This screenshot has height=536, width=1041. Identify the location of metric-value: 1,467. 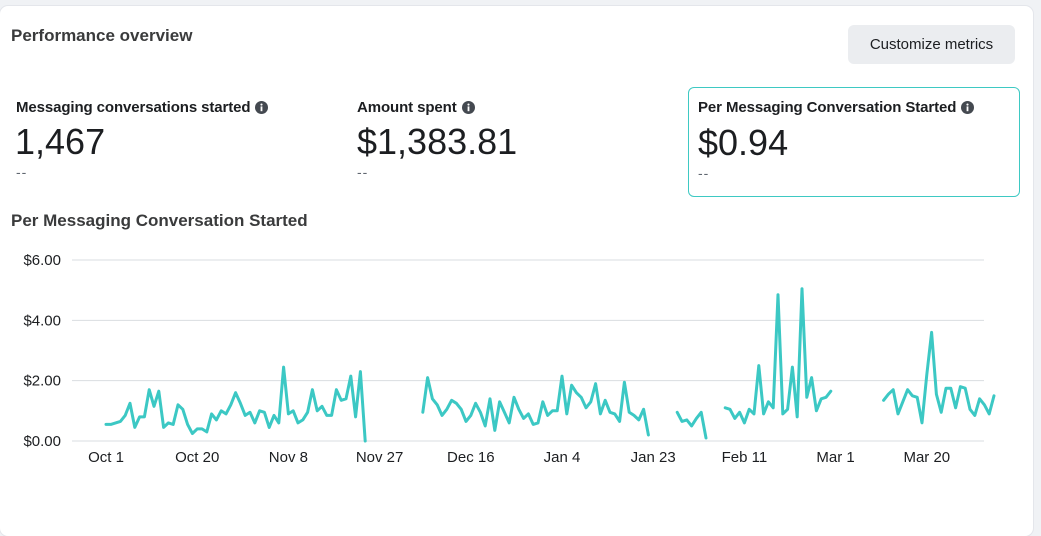
(60, 141).